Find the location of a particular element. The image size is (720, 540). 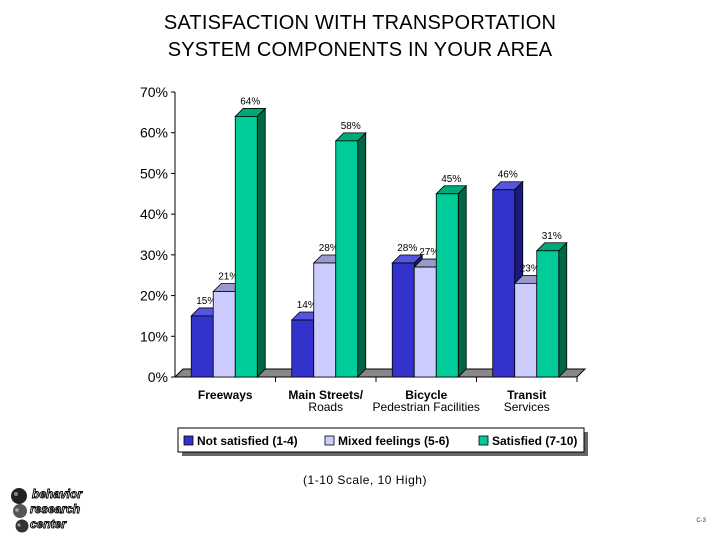

chart-title-line-1: SATISFACTION WITH TRANSPORTATION is located at coordinates (360, 23).